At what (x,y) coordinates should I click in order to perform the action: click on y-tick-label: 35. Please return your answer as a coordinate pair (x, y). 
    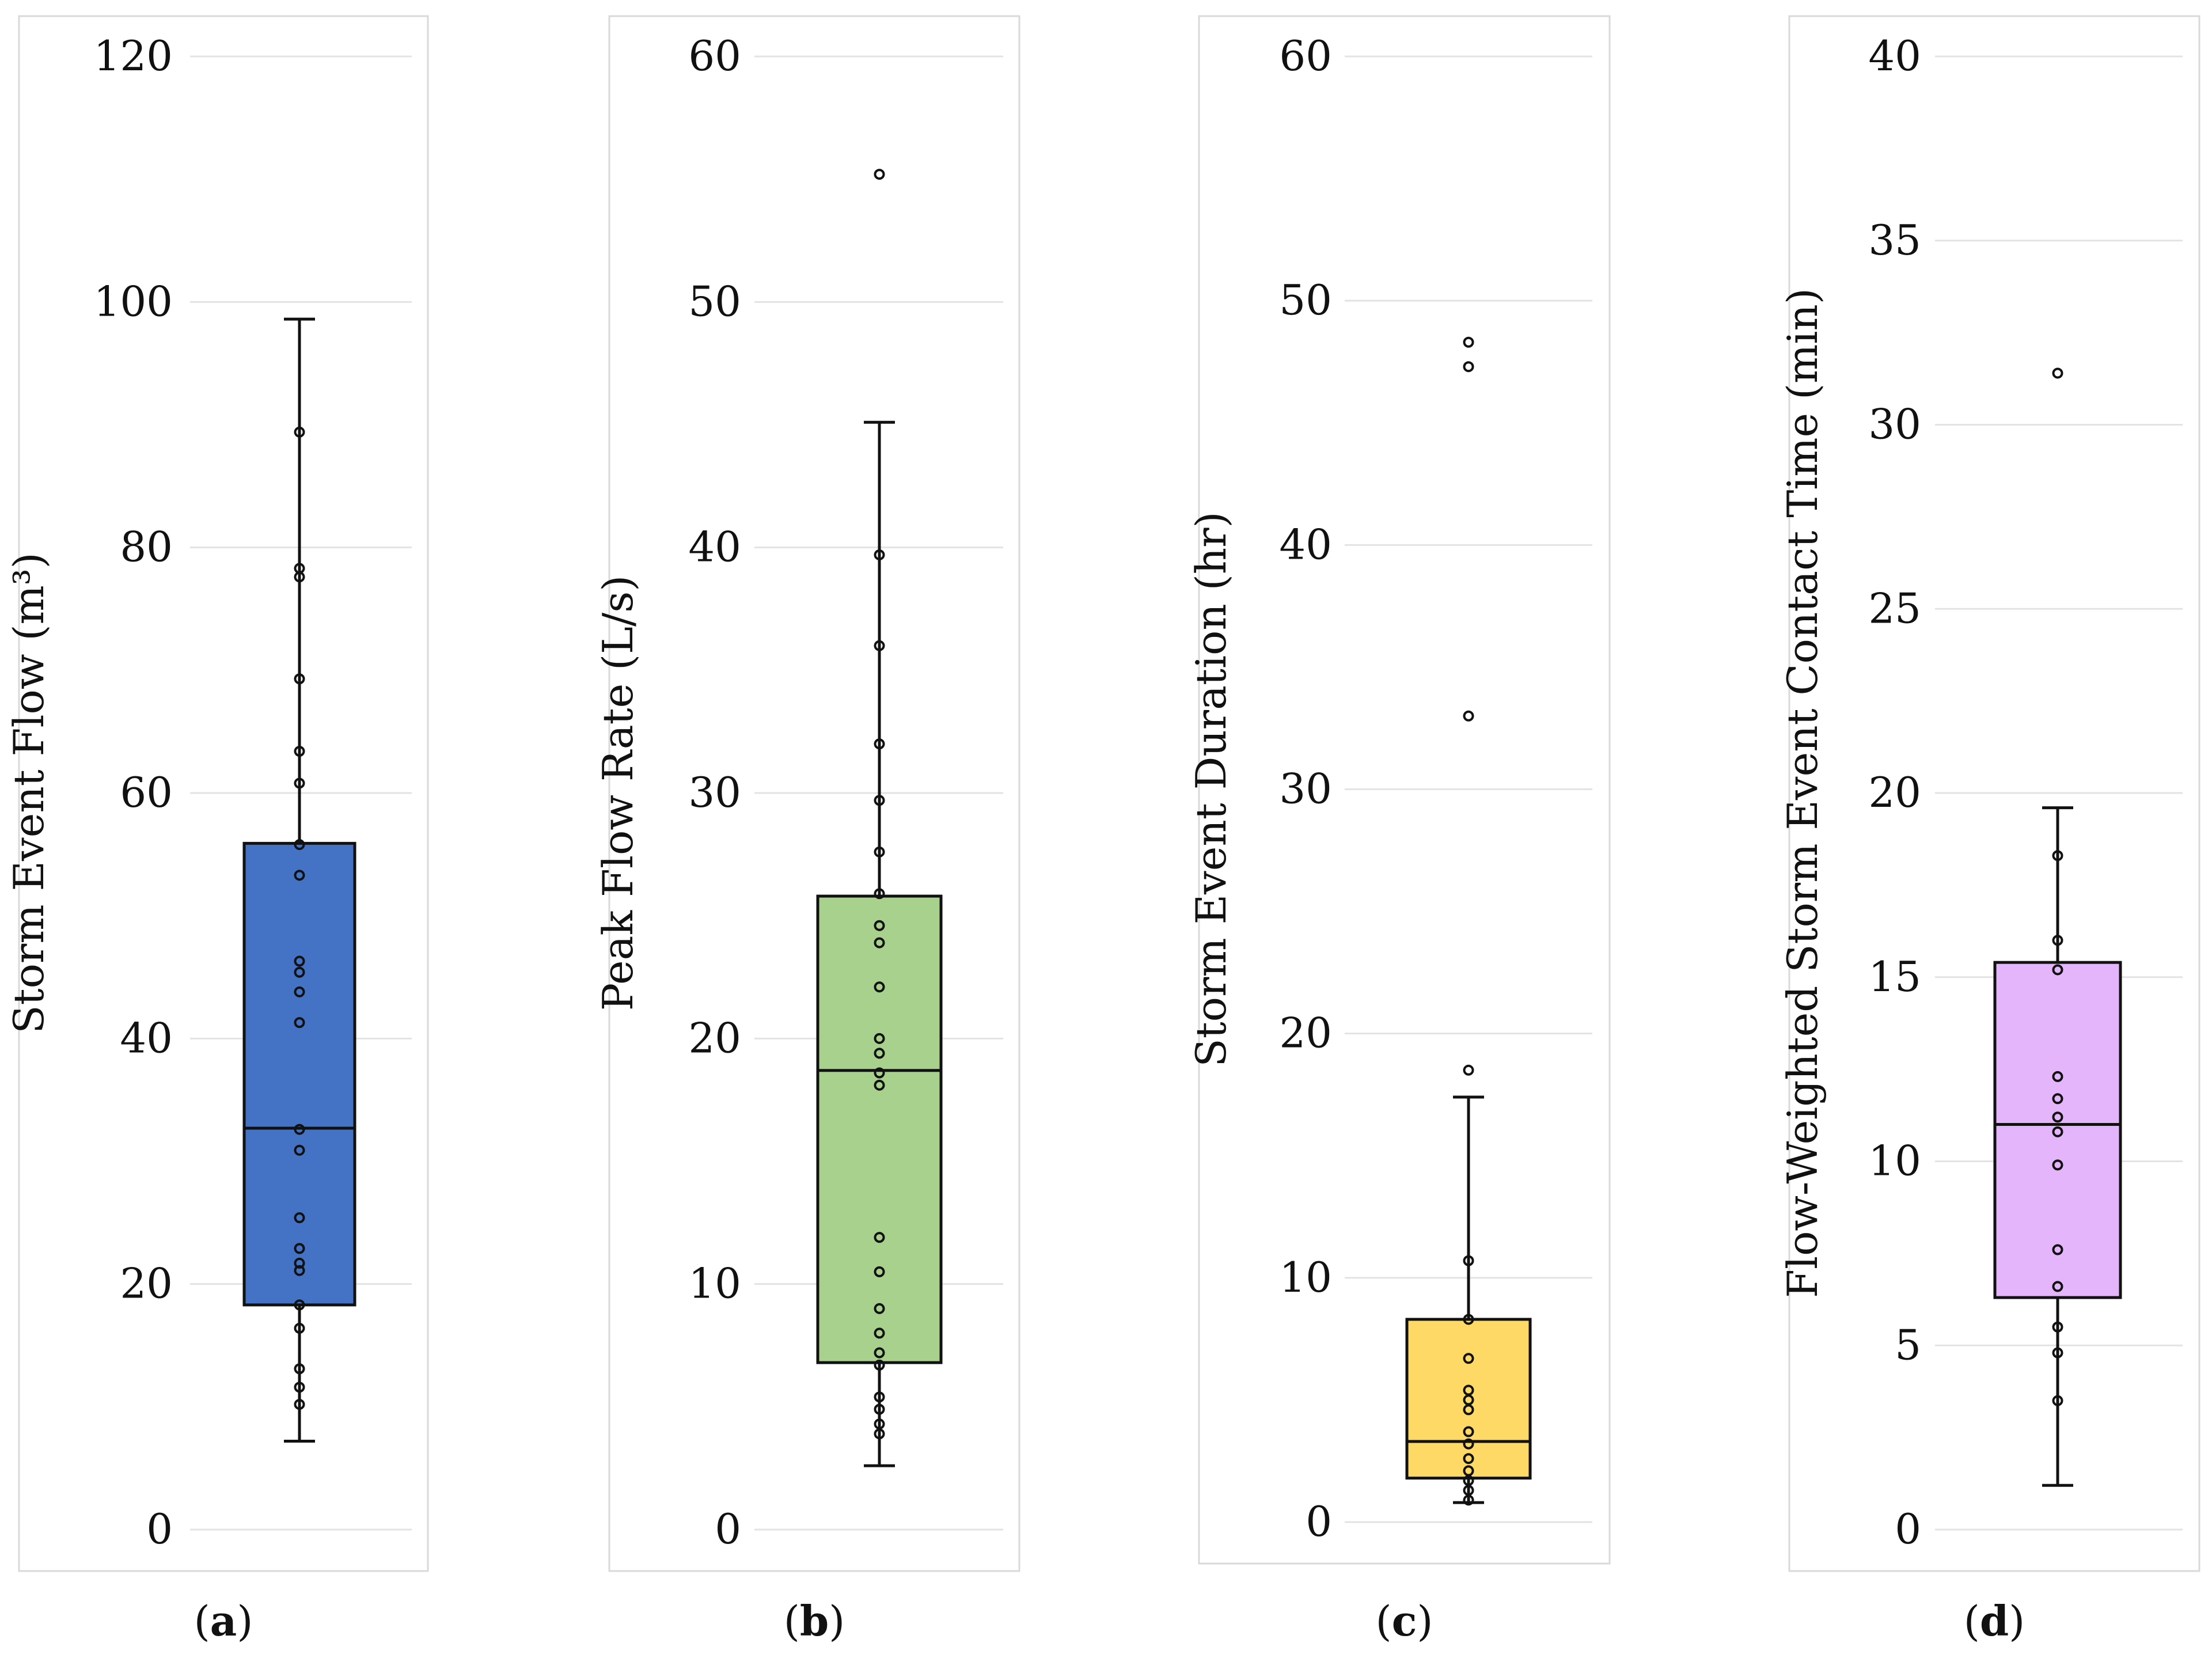
    Looking at the image, I should click on (1894, 240).